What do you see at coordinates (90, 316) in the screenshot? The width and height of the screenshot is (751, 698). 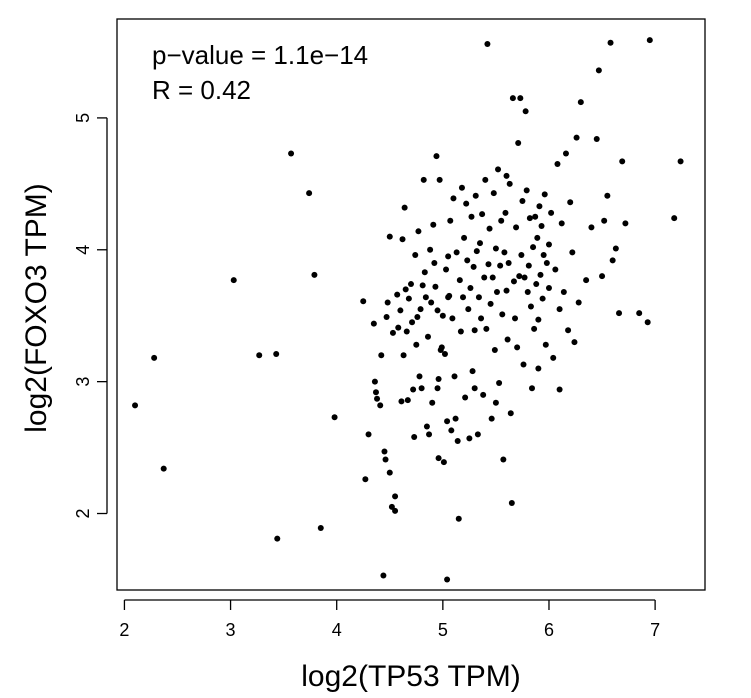 I see `y-axis: 2 3 4 5` at bounding box center [90, 316].